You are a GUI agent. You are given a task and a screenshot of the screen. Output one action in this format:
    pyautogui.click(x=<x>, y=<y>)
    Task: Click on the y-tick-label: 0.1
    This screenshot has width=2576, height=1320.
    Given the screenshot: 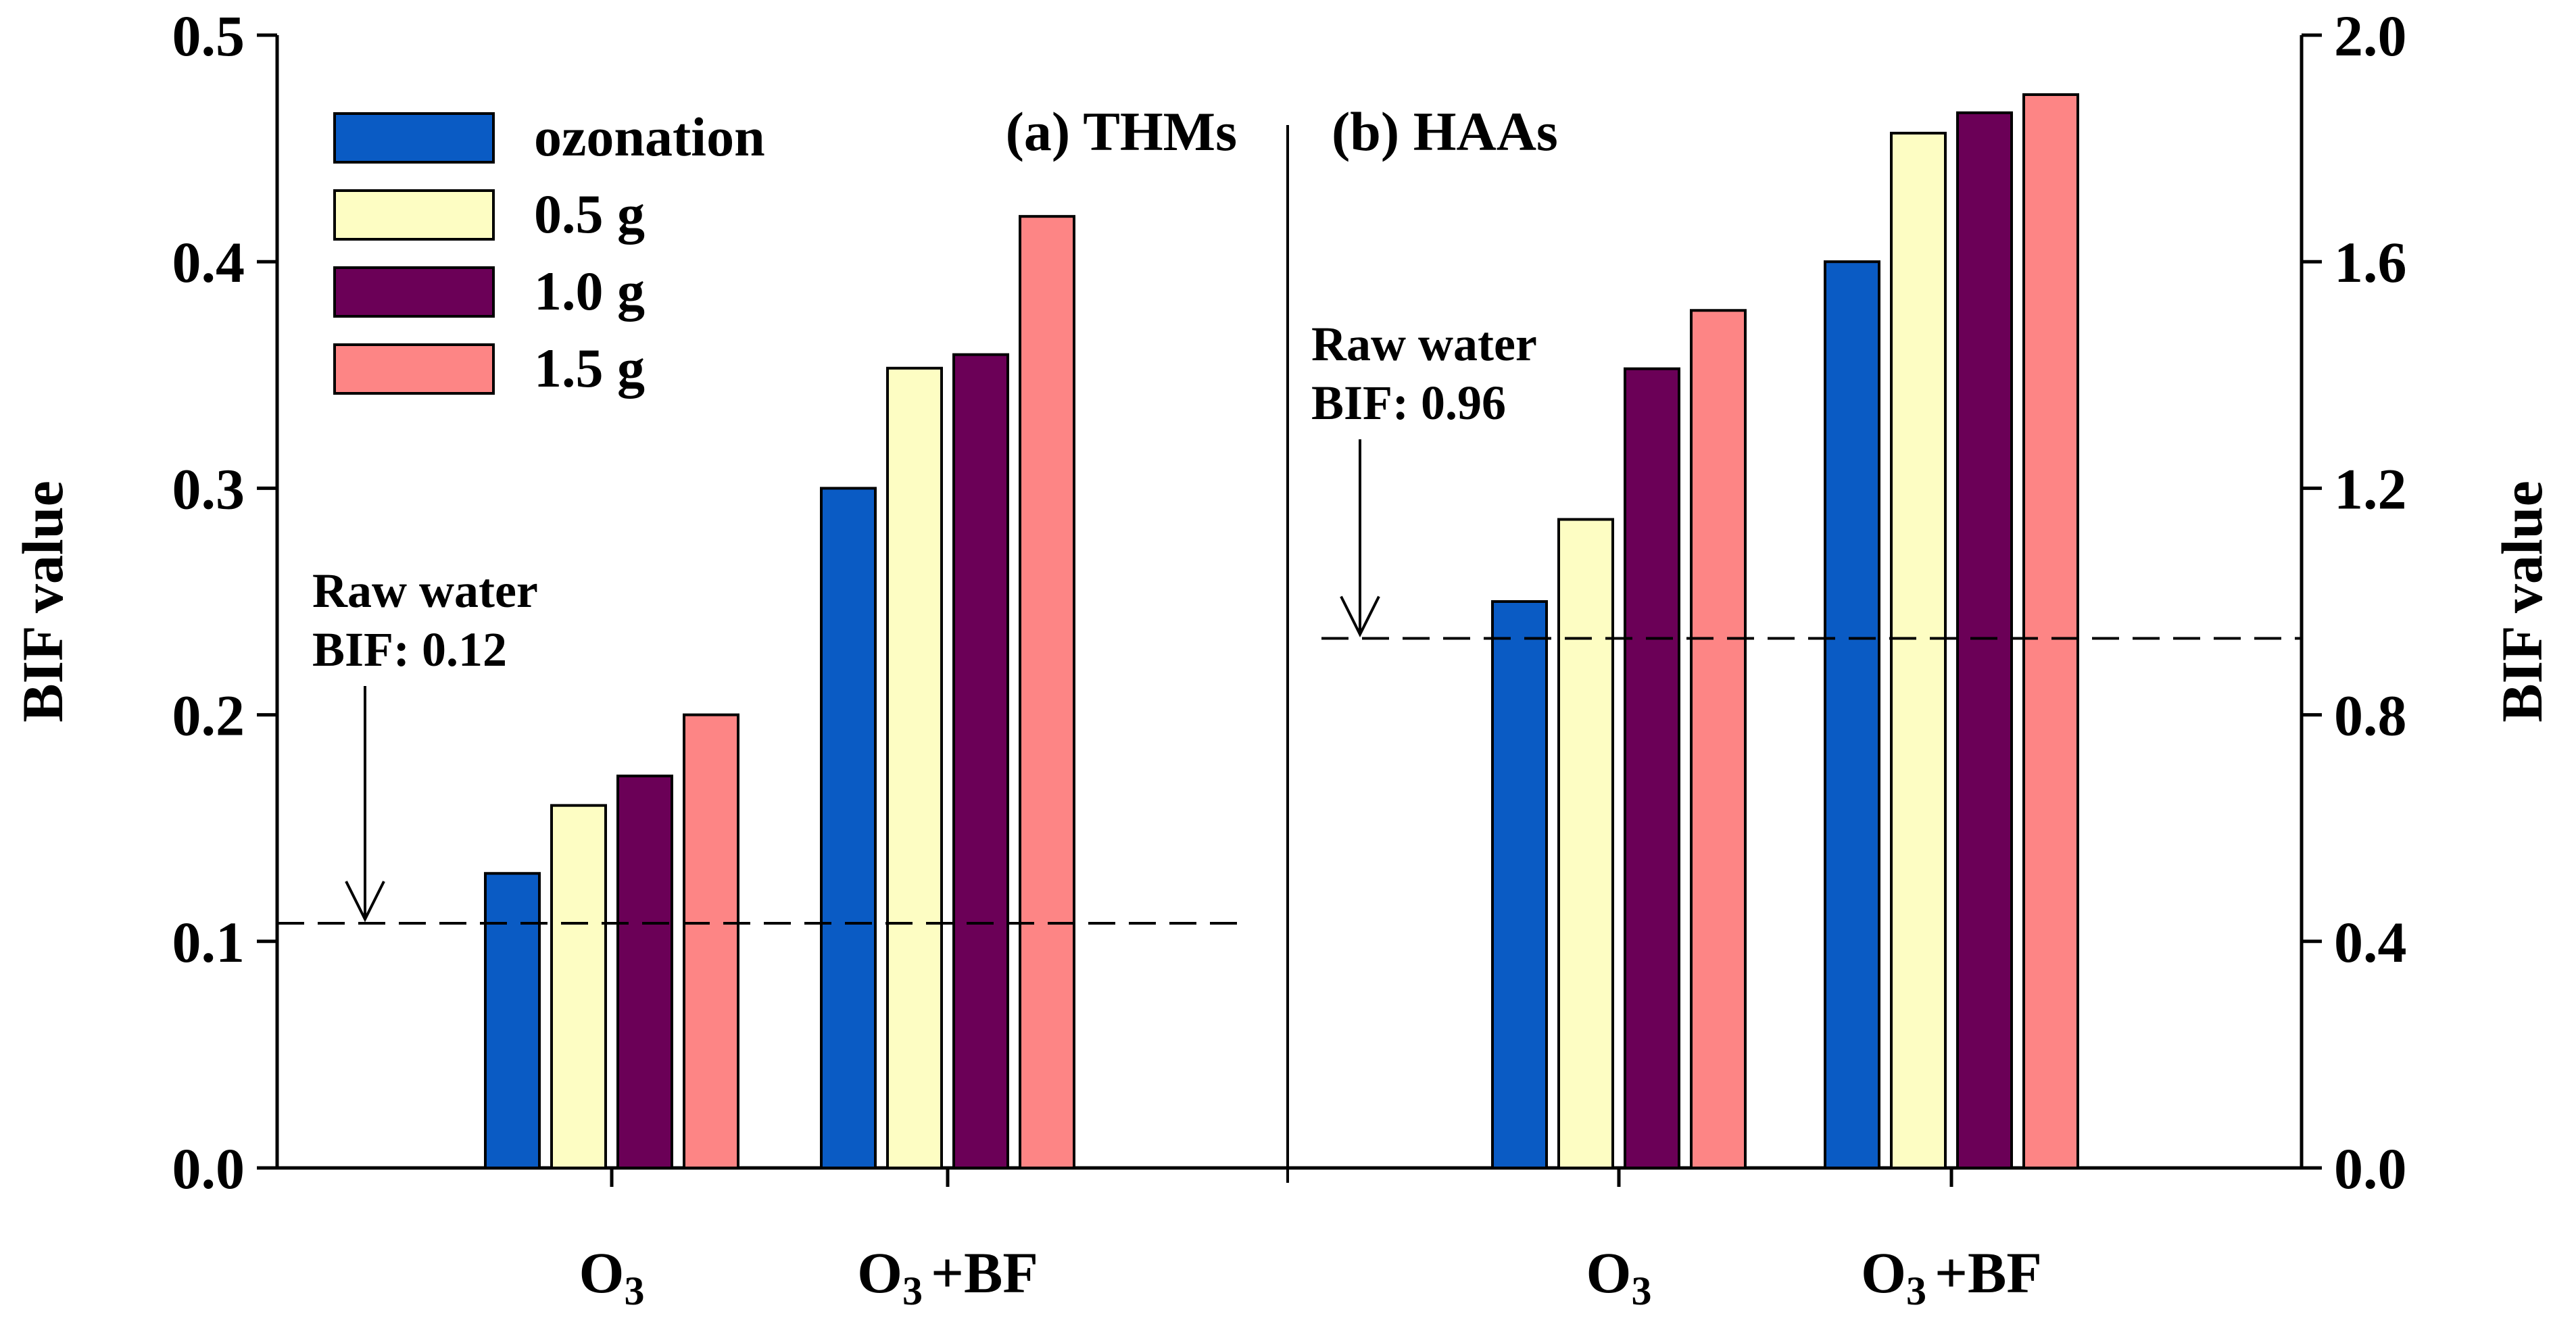 What is the action you would take?
    pyautogui.click(x=208, y=942)
    